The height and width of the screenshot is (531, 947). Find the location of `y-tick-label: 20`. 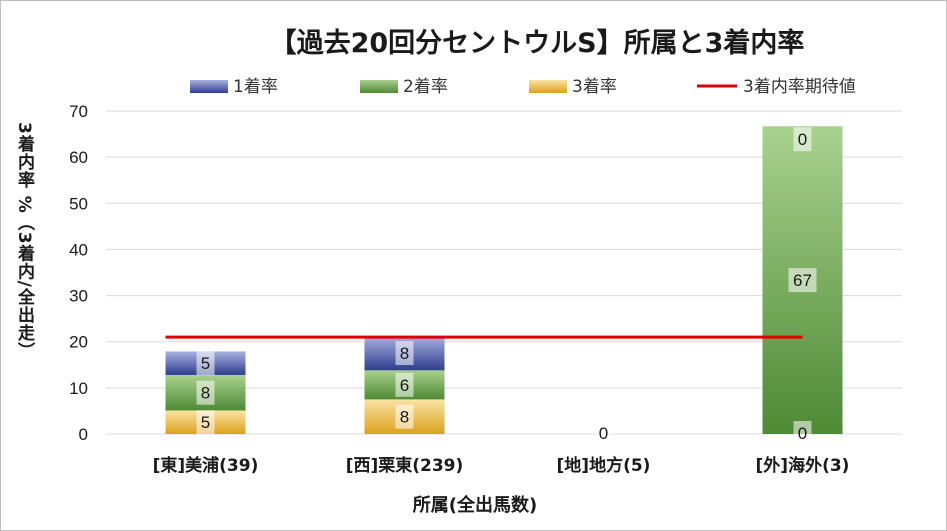

y-tick-label: 20 is located at coordinates (78, 342).